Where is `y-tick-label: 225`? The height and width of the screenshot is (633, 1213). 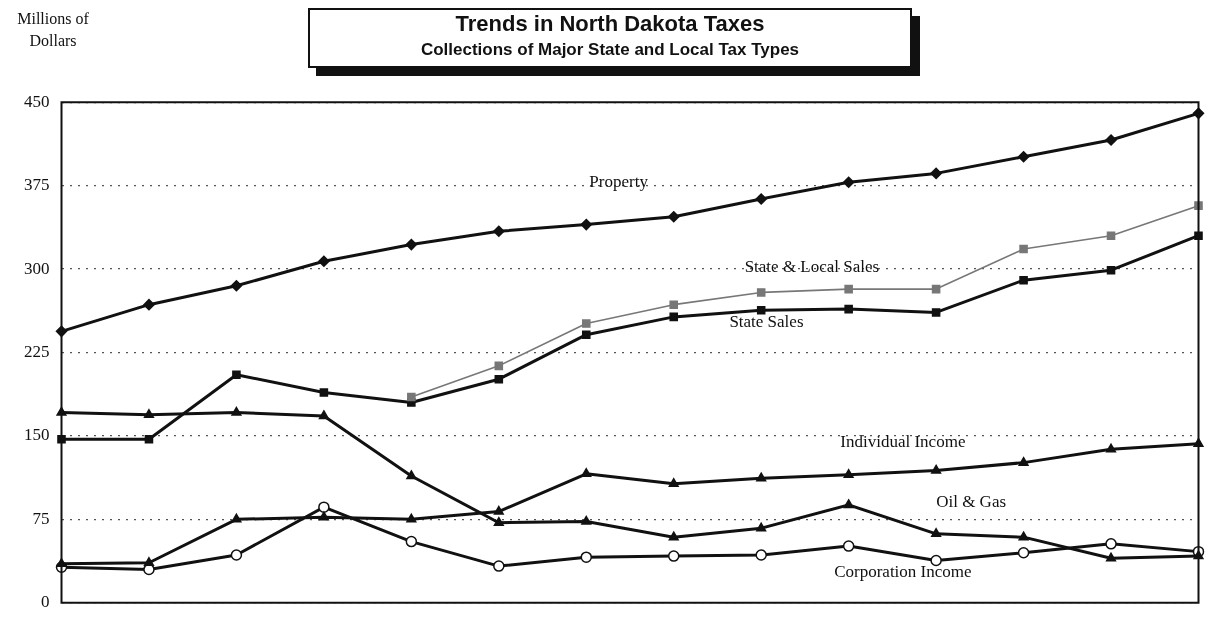 y-tick-label: 225 is located at coordinates (37, 351).